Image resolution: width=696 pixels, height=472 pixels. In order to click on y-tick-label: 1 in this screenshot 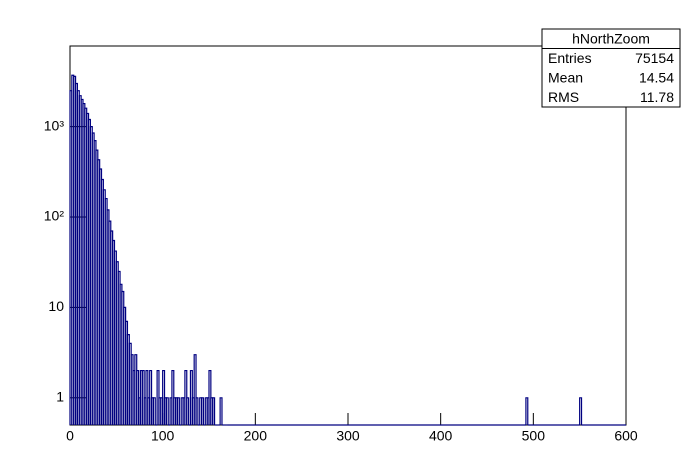, I will do `click(60, 396)`.